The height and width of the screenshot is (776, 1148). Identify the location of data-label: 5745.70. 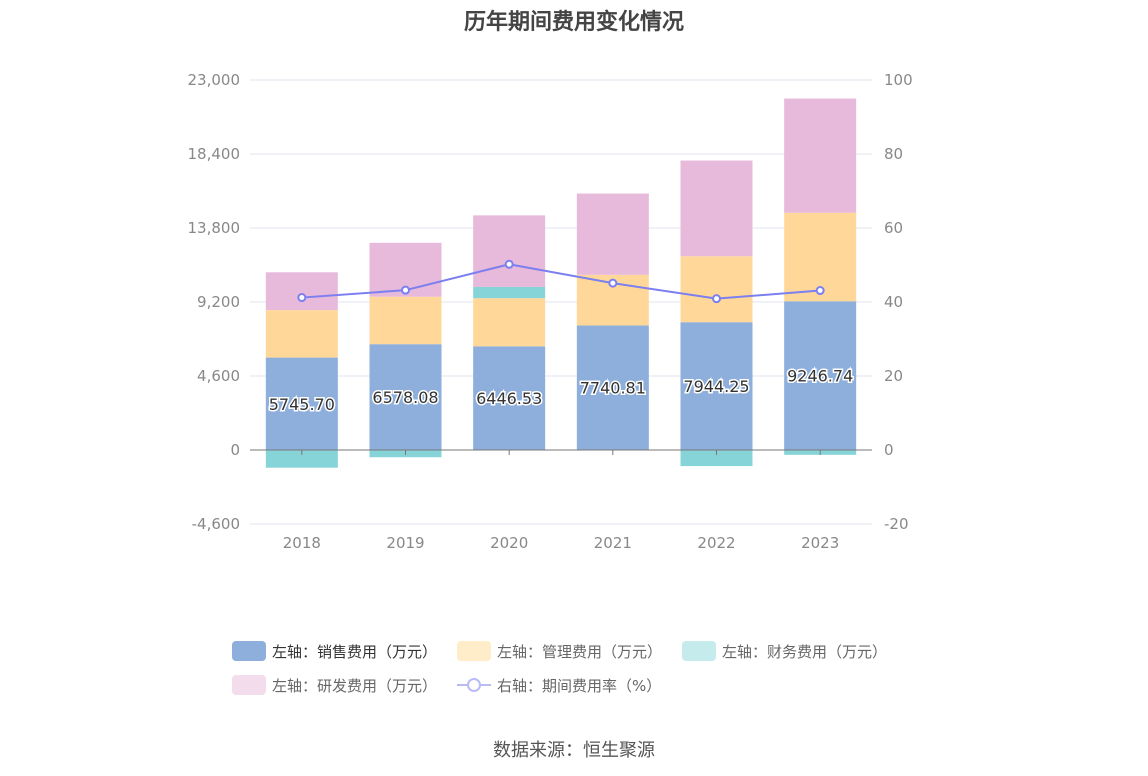
(302, 404).